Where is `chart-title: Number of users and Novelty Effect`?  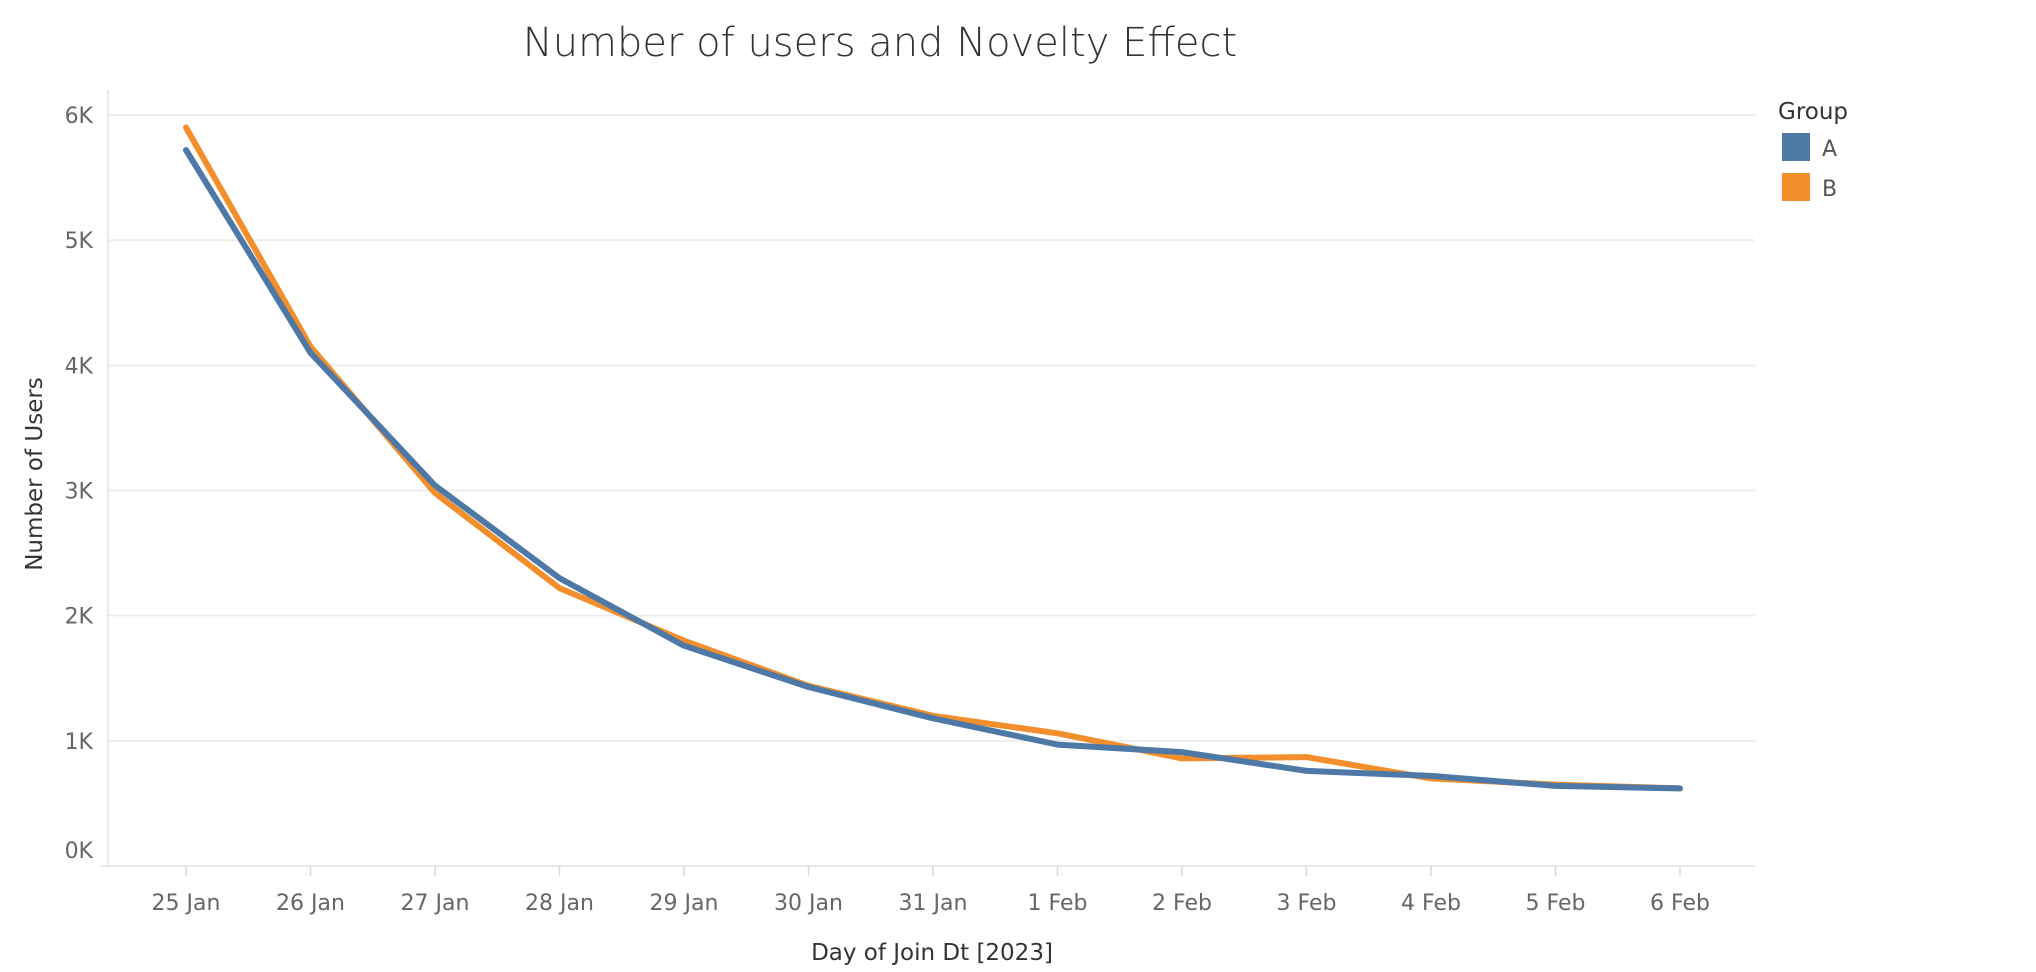 chart-title: Number of users and Novelty Effect is located at coordinates (880, 43).